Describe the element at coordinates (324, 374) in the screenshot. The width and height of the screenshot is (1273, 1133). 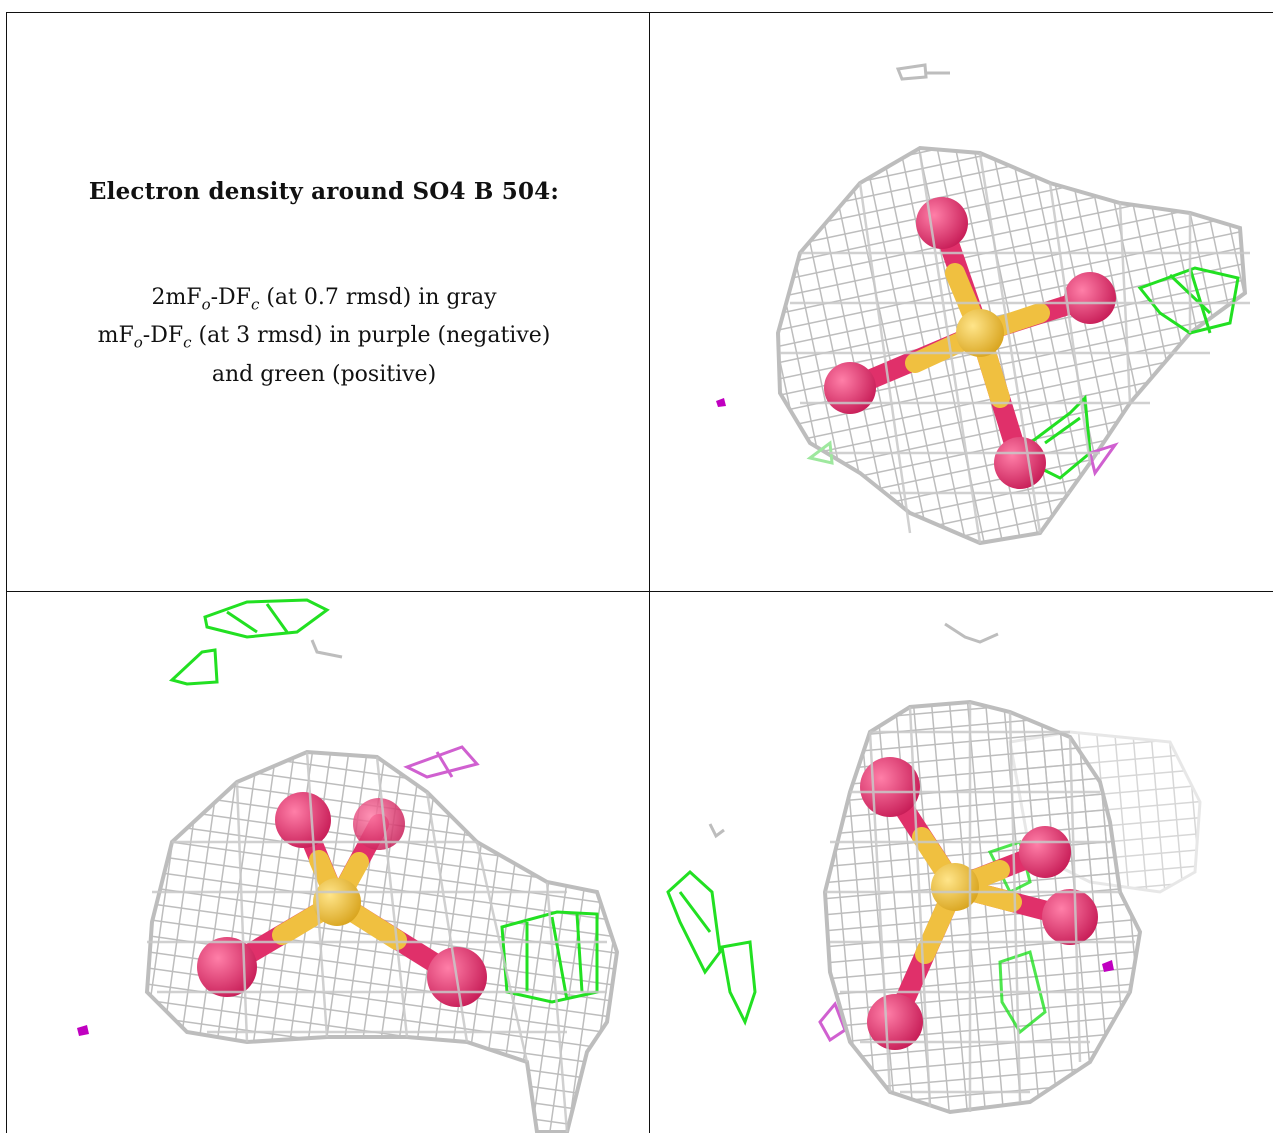
I see `legend-line-colors: and green (positive)` at that location.